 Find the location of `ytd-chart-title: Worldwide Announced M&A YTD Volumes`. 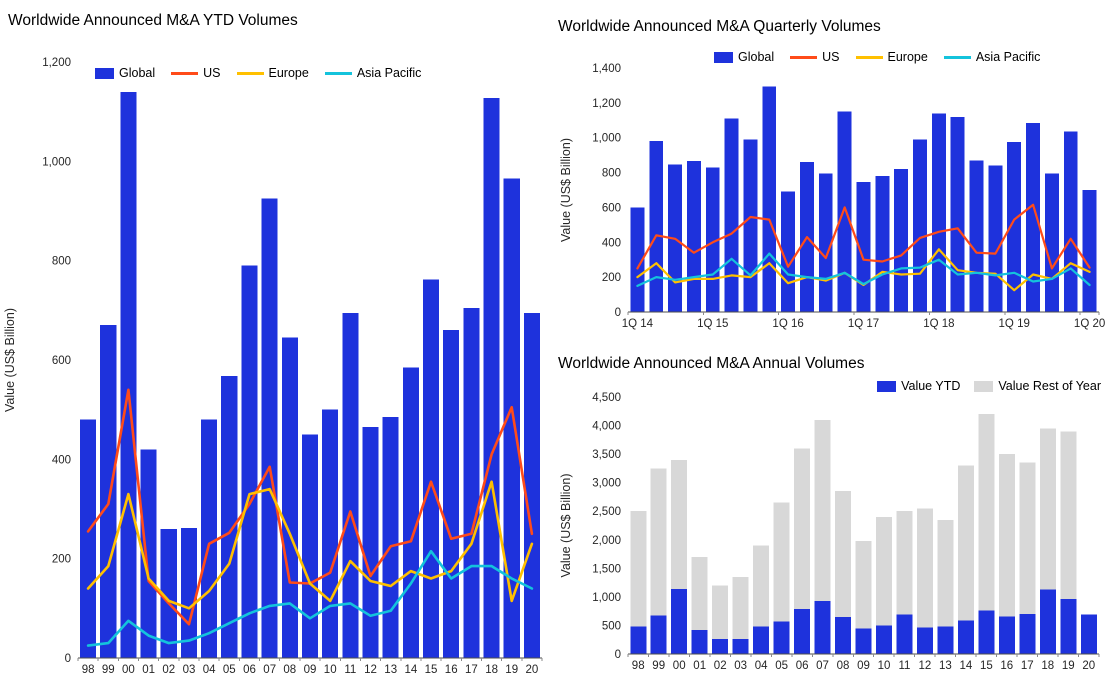

ytd-chart-title: Worldwide Announced M&A YTD Volumes is located at coordinates (153, 20).